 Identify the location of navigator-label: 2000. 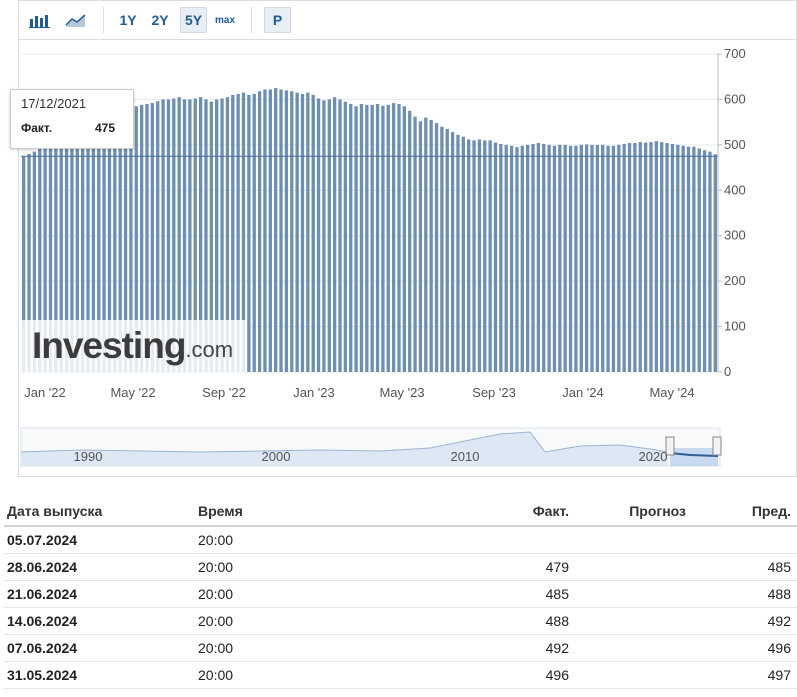
(276, 456).